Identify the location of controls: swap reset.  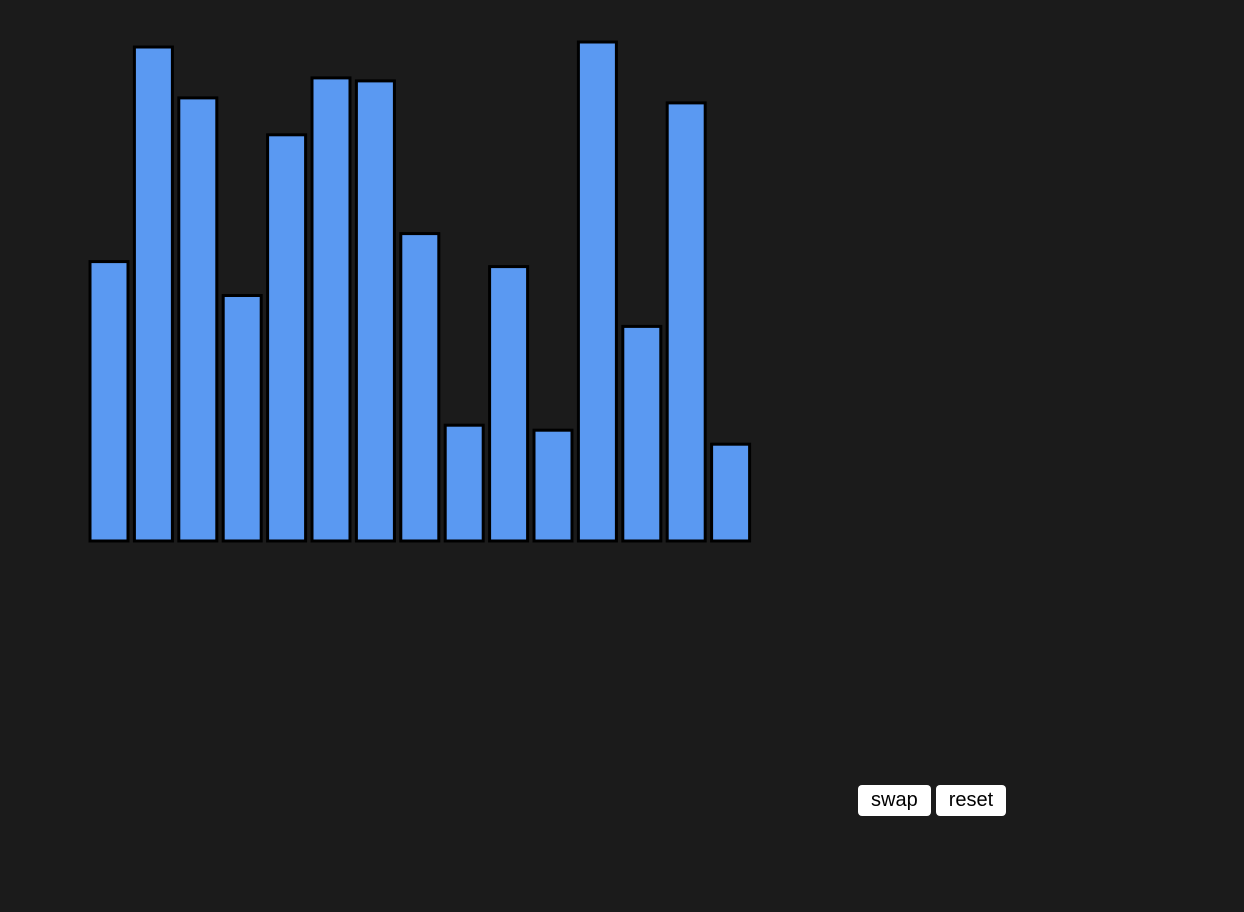
(932, 800).